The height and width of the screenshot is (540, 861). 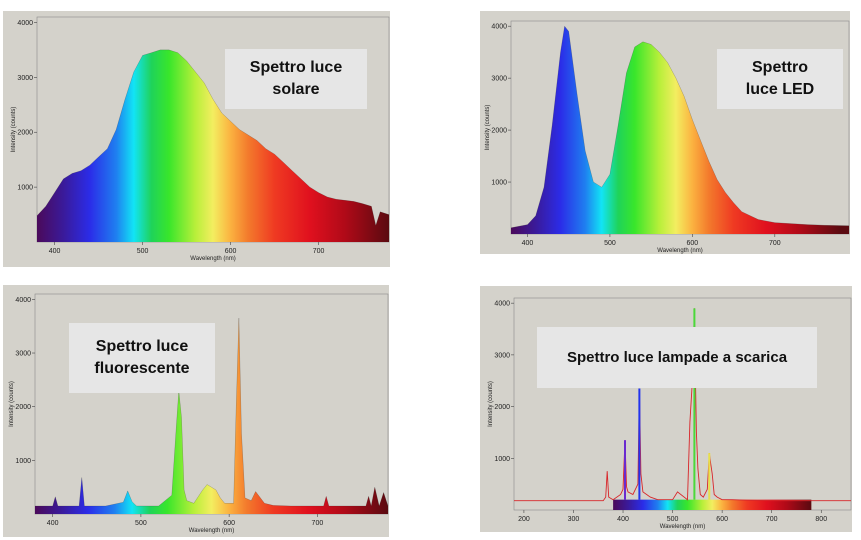 What do you see at coordinates (574, 519) in the screenshot?
I see `x-tick-label: 300` at bounding box center [574, 519].